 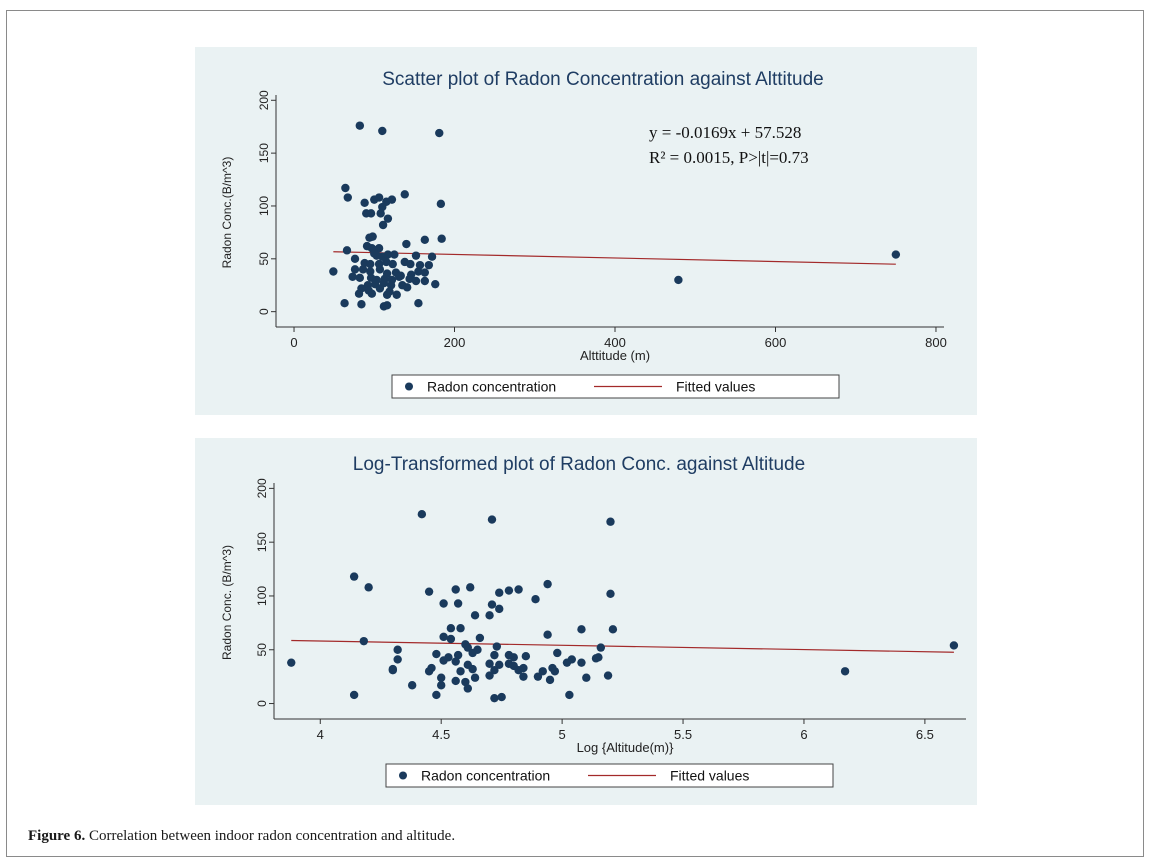 I want to click on y-axis-label: Radon Conc.(B/m^3), so click(x=227, y=213).